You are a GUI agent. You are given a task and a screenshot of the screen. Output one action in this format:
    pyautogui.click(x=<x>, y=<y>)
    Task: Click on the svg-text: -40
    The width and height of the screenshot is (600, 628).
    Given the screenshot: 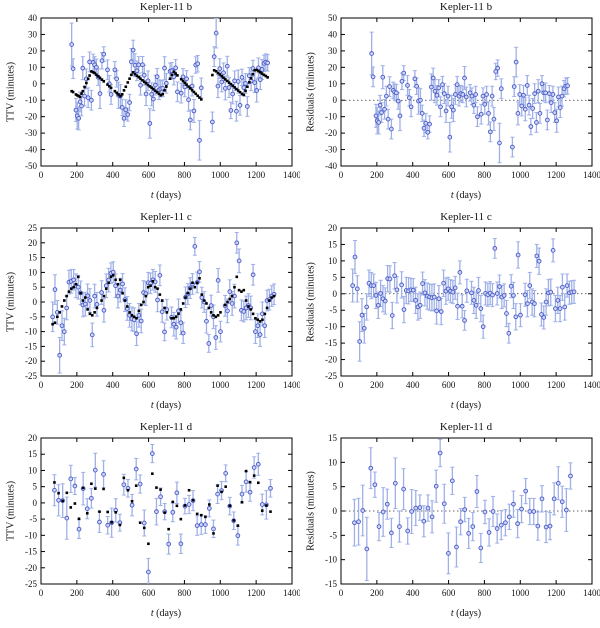 What is the action you would take?
    pyautogui.click(x=331, y=166)
    